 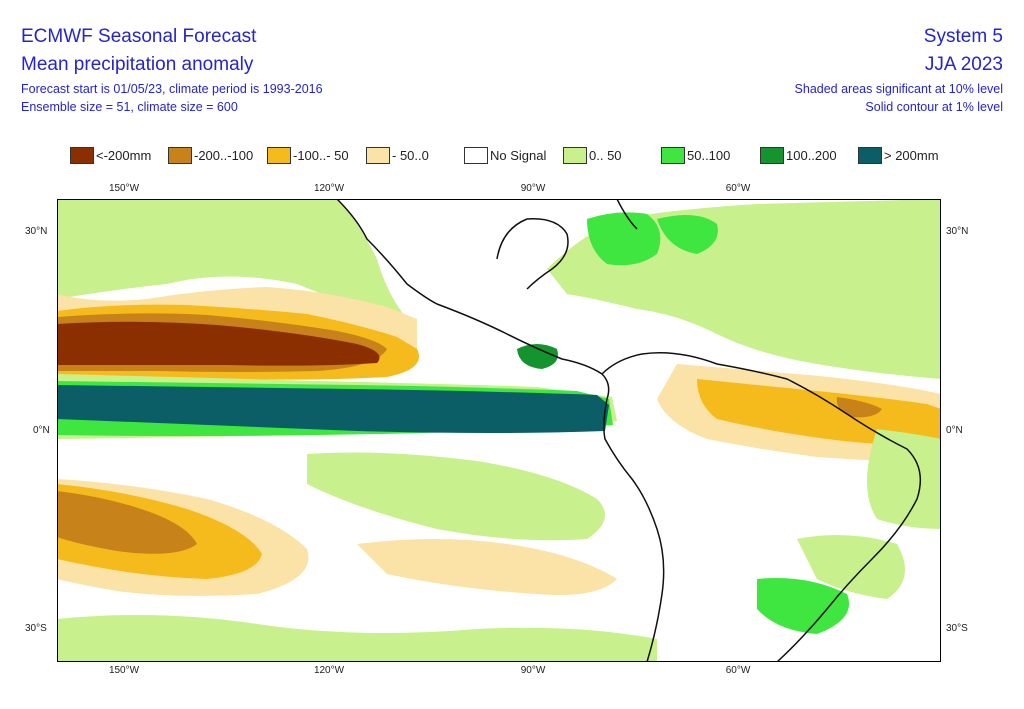 What do you see at coordinates (898, 89) in the screenshot?
I see `significance-note: Shaded areas significant at 10% level` at bounding box center [898, 89].